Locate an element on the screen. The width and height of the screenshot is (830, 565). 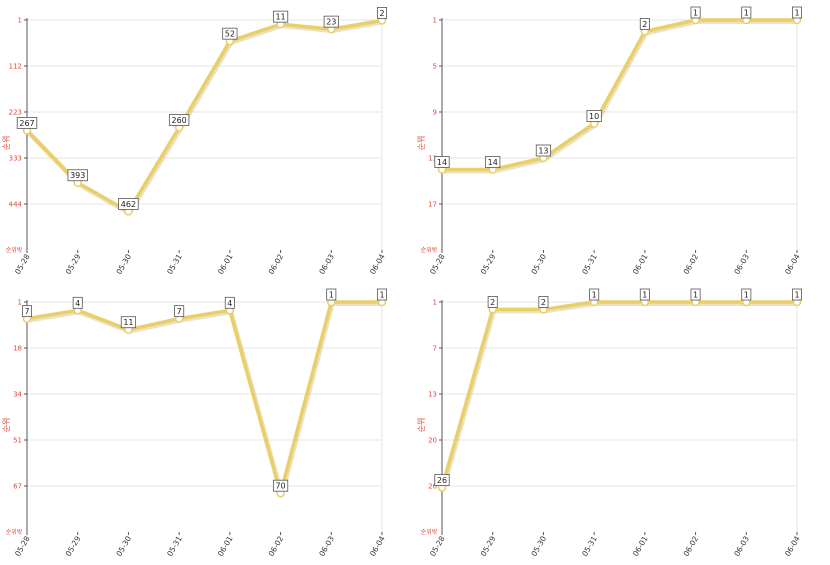
data-label: 13 is located at coordinates (543, 151).